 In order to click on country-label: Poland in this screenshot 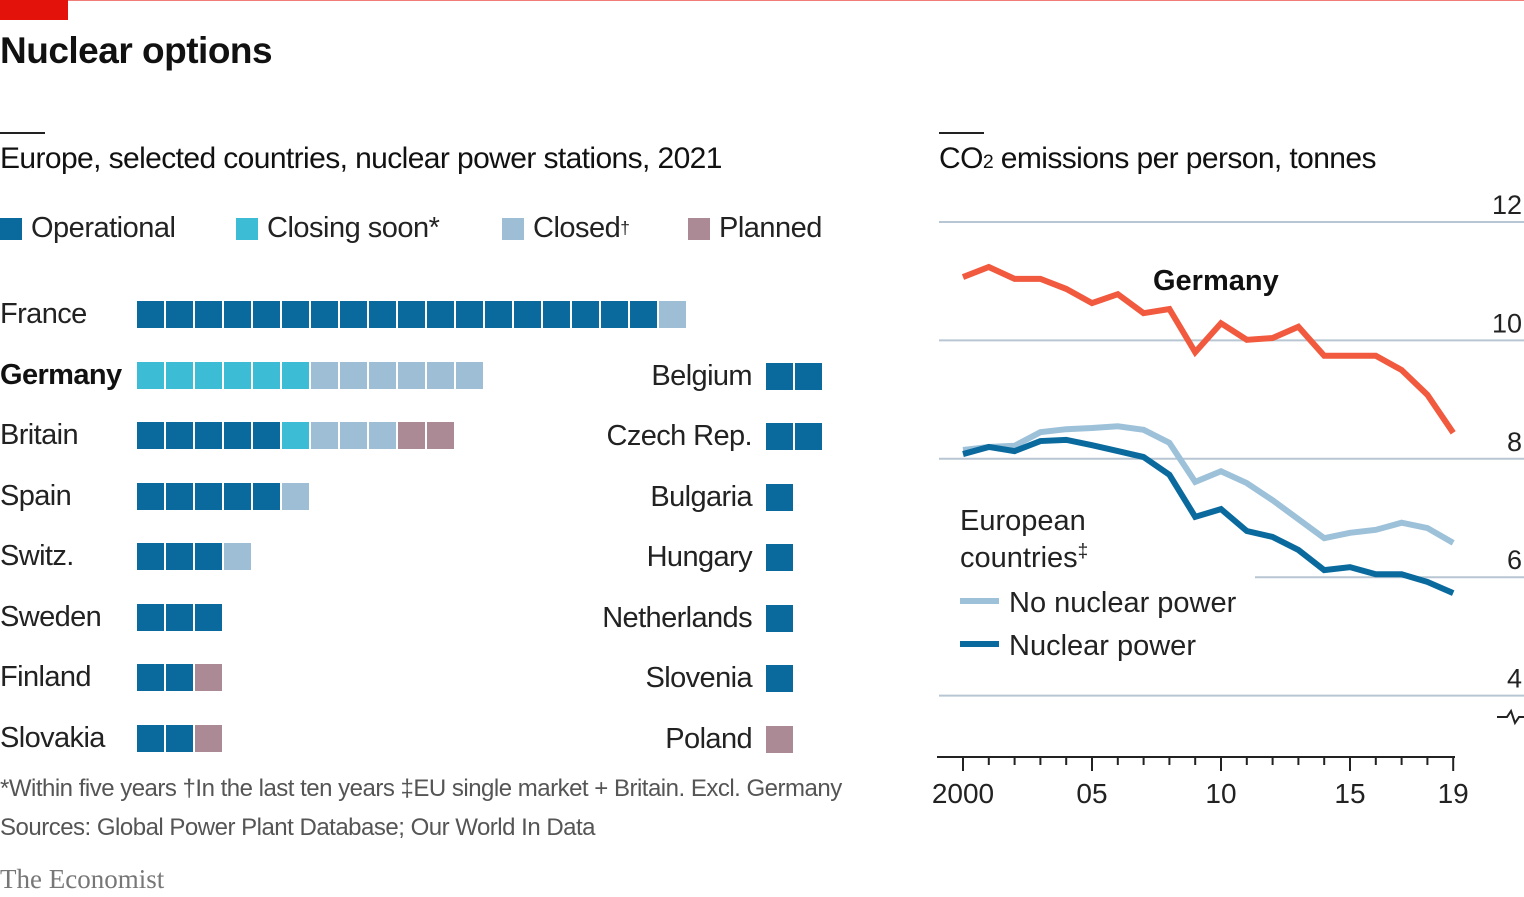, I will do `click(708, 738)`.